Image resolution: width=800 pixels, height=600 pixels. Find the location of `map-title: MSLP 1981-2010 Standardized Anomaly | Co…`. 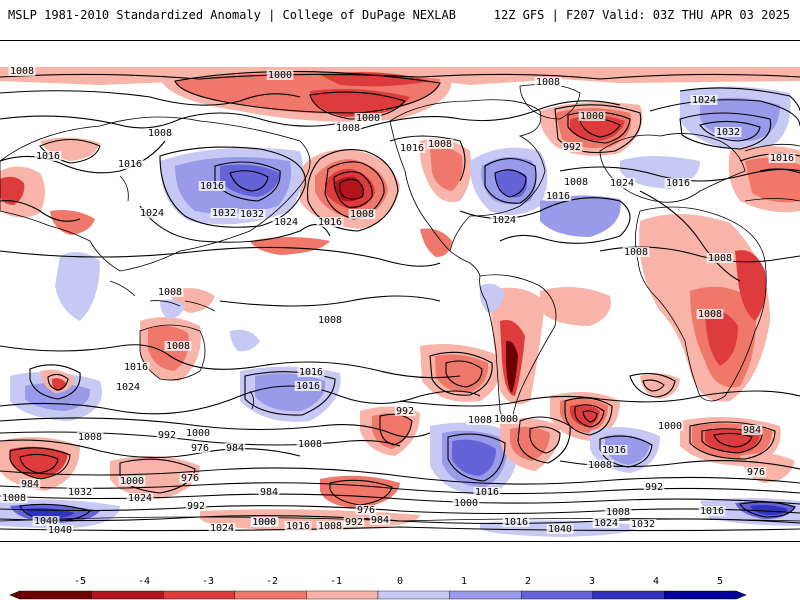

map-title: MSLP 1981-2010 Standardized Anomaly | Co… is located at coordinates (232, 15).